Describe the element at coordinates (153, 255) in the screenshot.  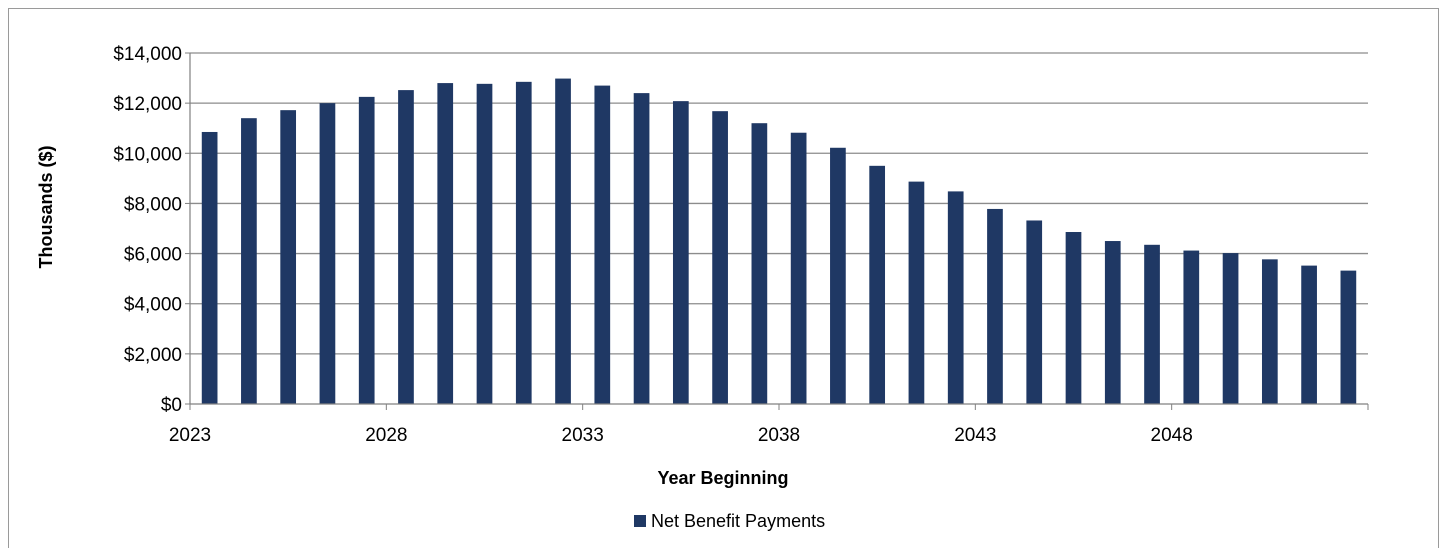
I see `y-tick-label: $6,000` at that location.